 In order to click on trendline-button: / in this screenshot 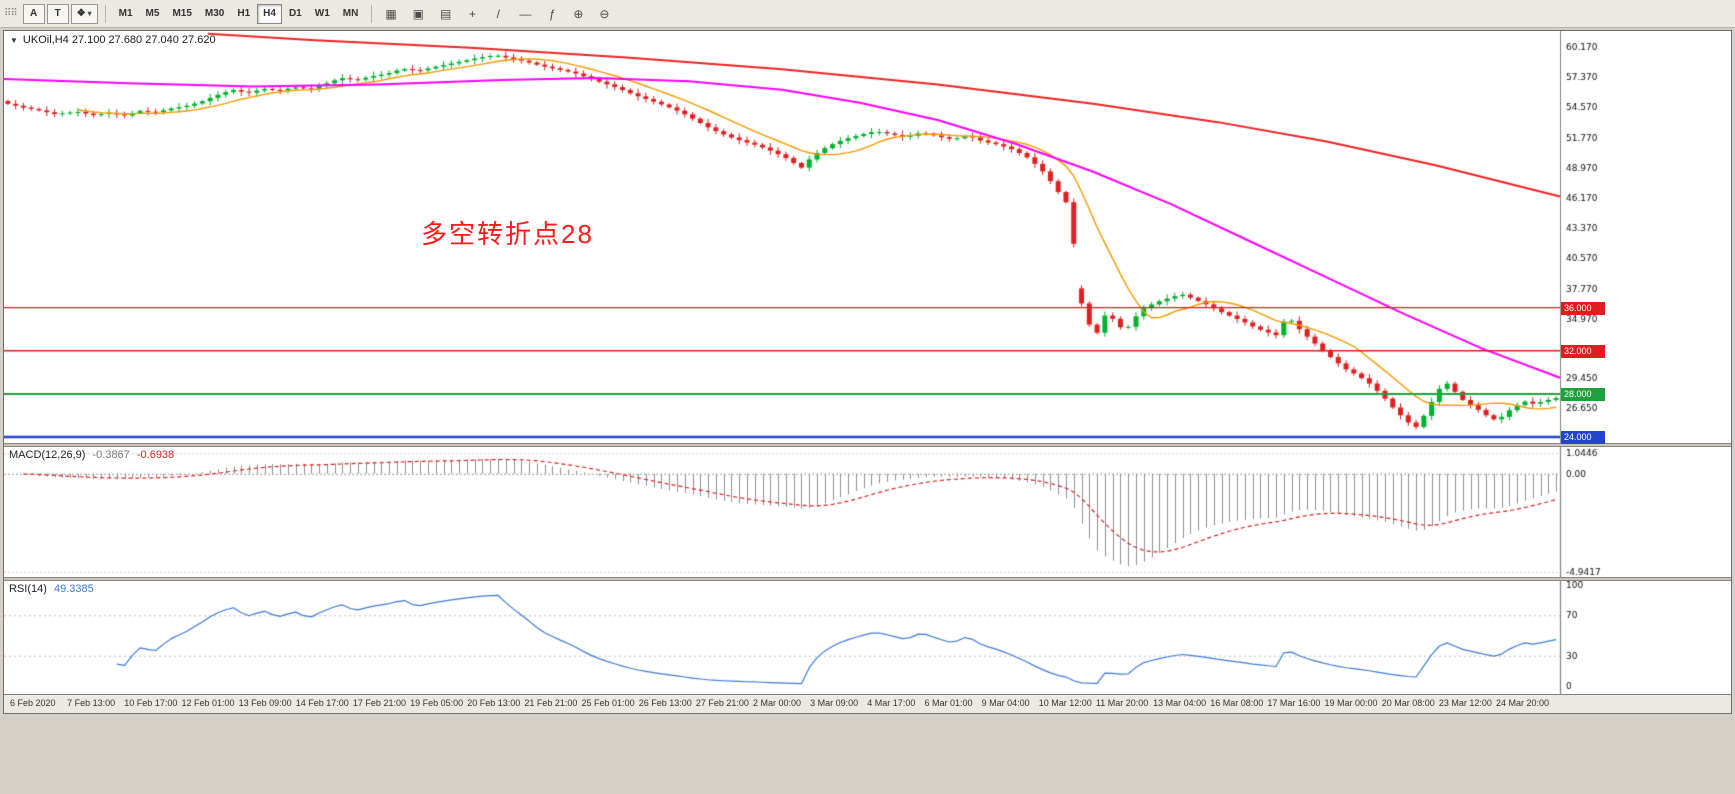, I will do `click(498, 14)`.